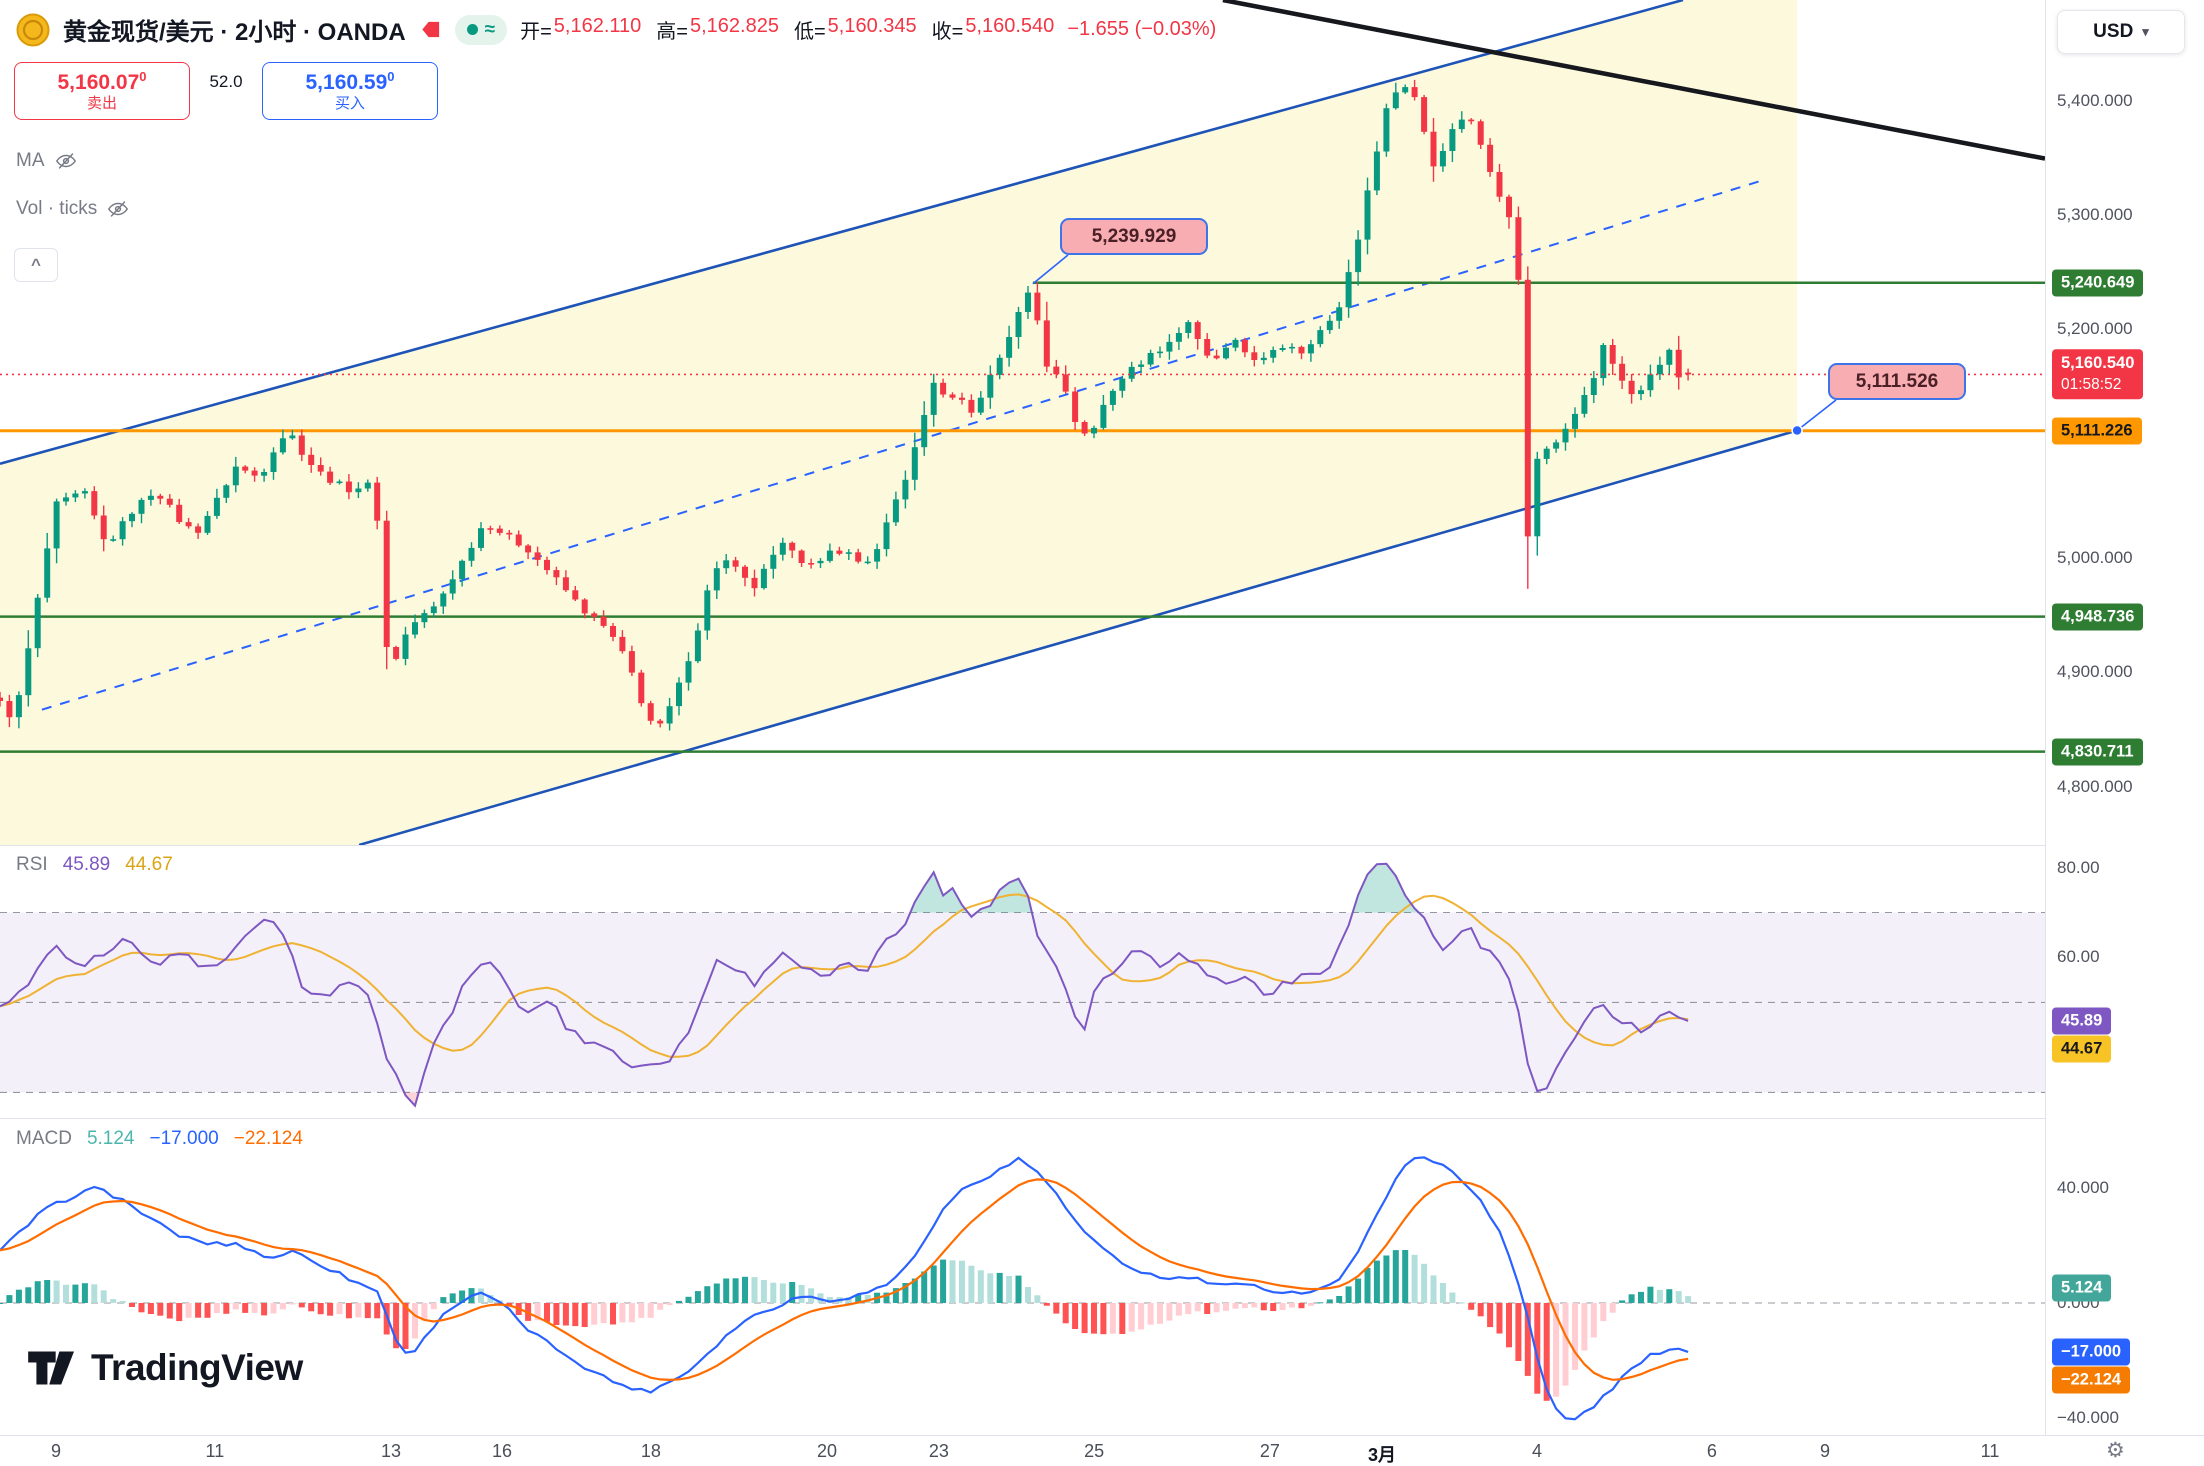  What do you see at coordinates (2078, 867) in the screenshot?
I see `rsi-axis-label: 80.00` at bounding box center [2078, 867].